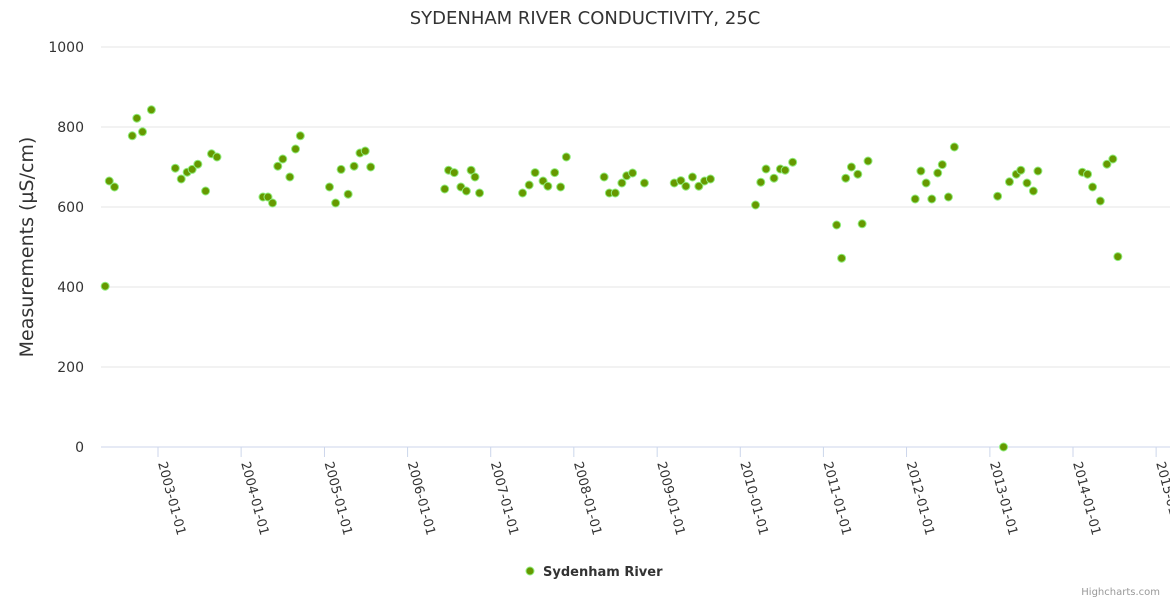 The image size is (1170, 600). Describe the element at coordinates (504, 498) in the screenshot. I see `x-tick-label: 2007-01-01` at that location.